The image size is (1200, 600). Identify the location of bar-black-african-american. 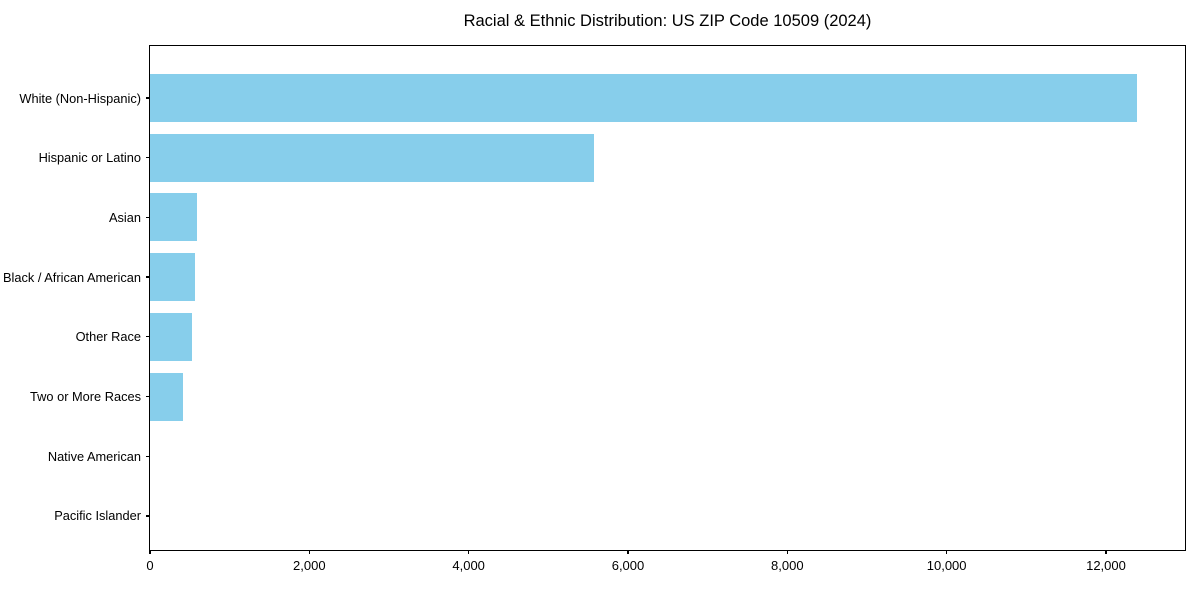
(172, 277).